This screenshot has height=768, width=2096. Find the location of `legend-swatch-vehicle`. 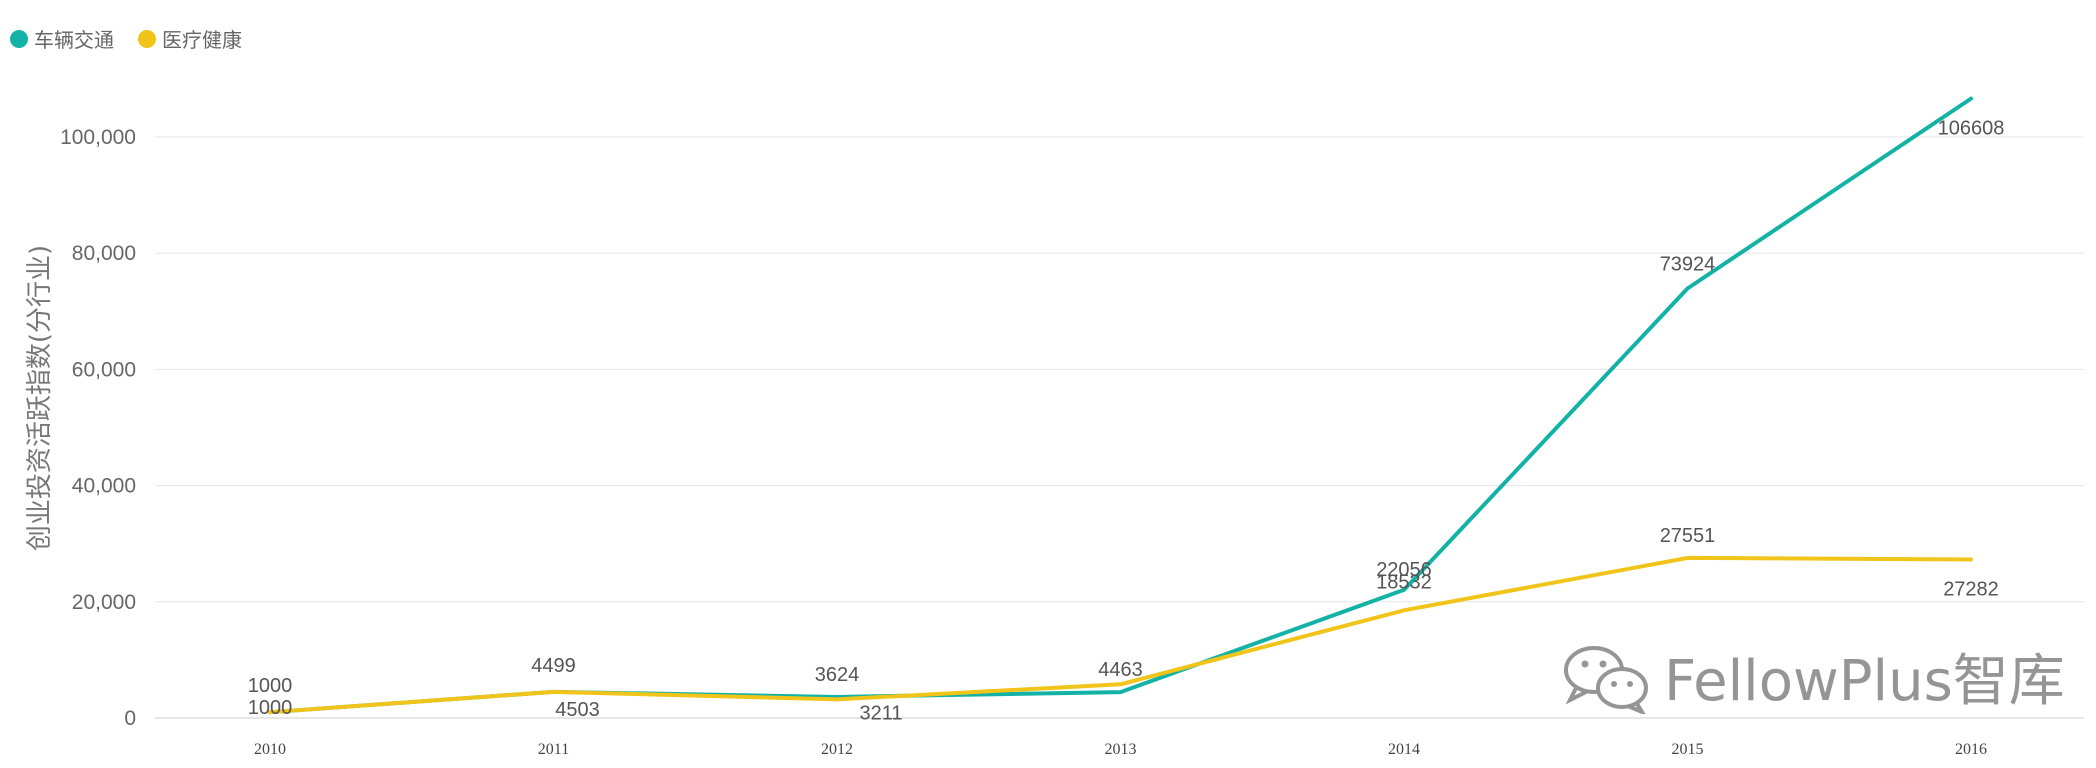

legend-swatch-vehicle is located at coordinates (19, 38).